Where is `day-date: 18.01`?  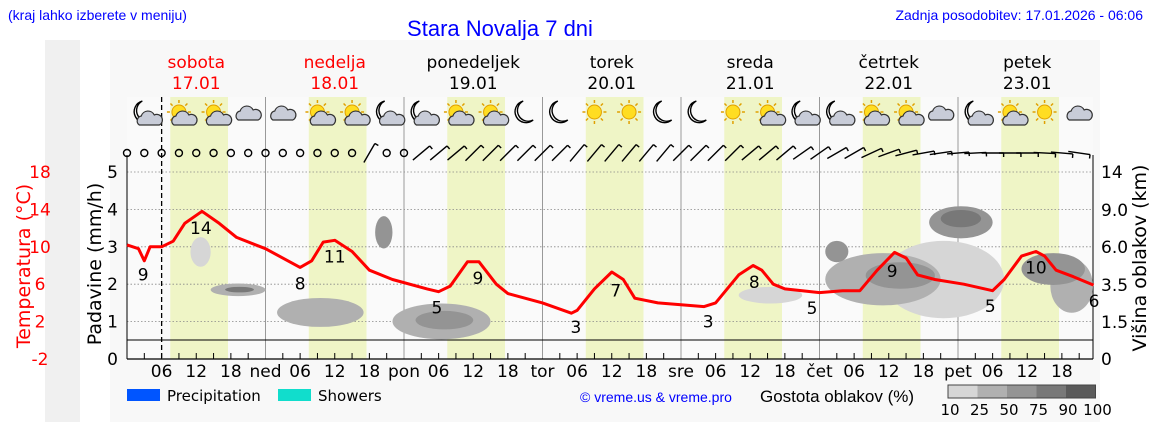 day-date: 18.01 is located at coordinates (334, 84).